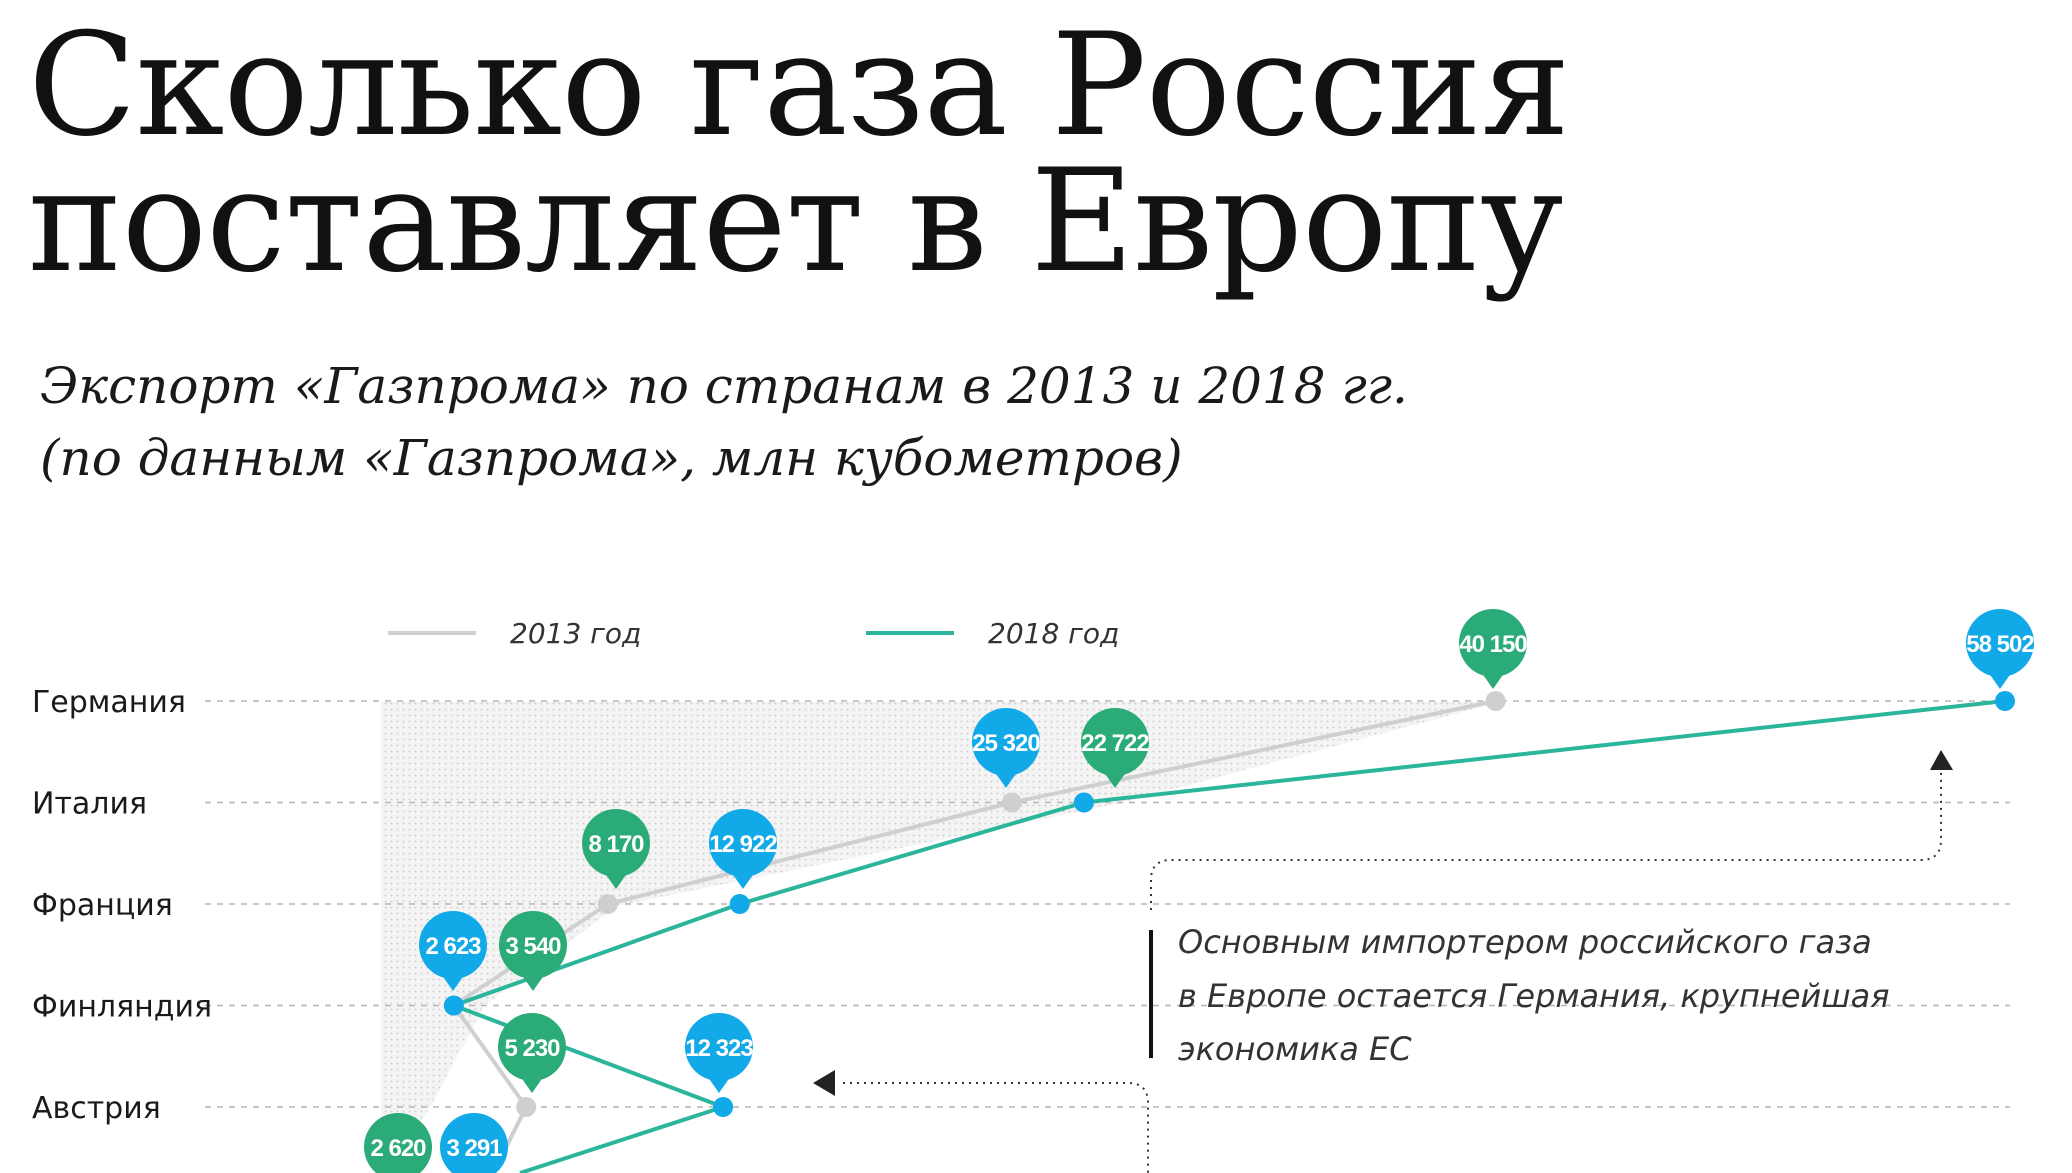  What do you see at coordinates (1533, 996) in the screenshot?
I see `annotation-line-2: в Европе остается Германия, крупнейшая` at bounding box center [1533, 996].